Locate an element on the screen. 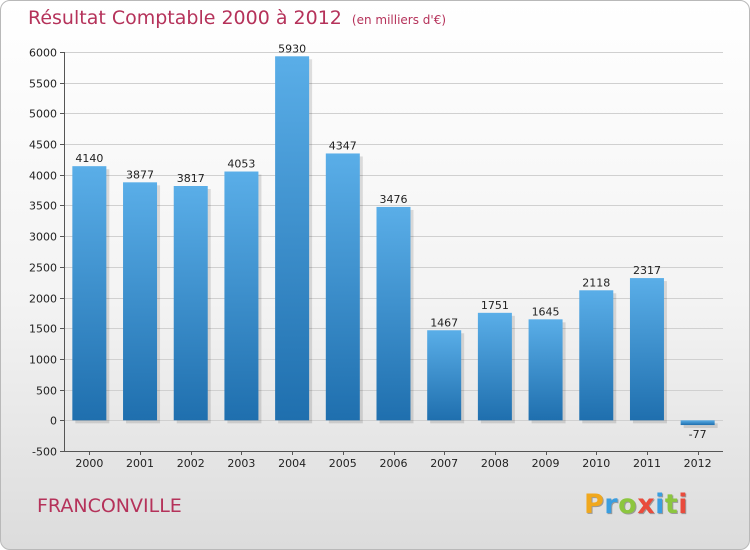 This screenshot has width=750, height=550. bar-2011 is located at coordinates (646, 349).